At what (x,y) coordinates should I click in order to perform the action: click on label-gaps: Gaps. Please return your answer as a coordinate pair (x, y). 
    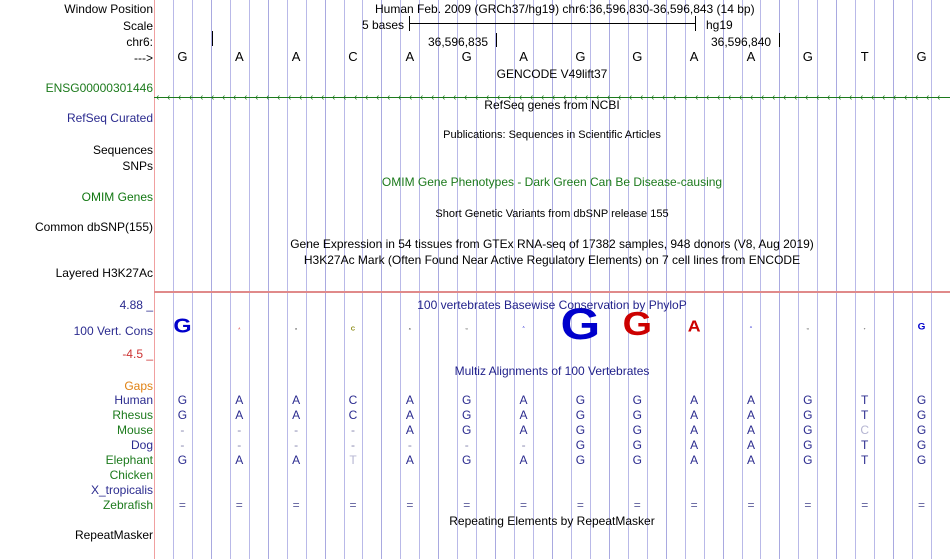
    Looking at the image, I should click on (138, 386).